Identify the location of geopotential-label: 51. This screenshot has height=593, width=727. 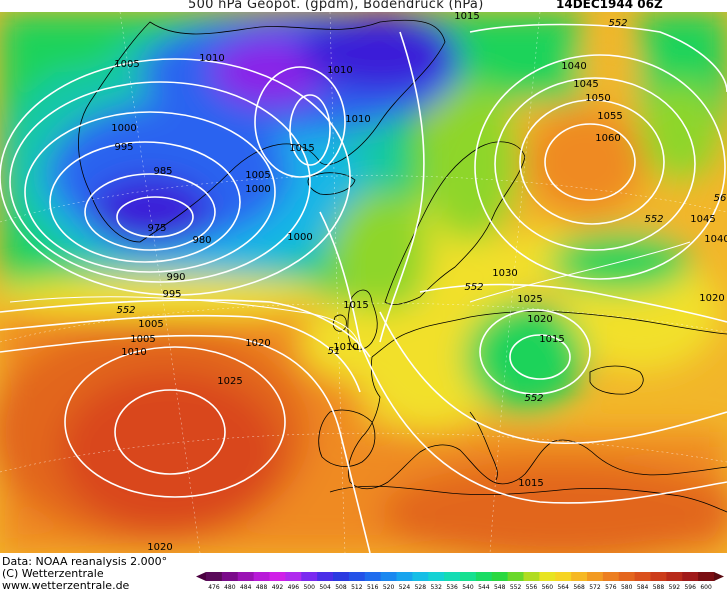
(334, 351).